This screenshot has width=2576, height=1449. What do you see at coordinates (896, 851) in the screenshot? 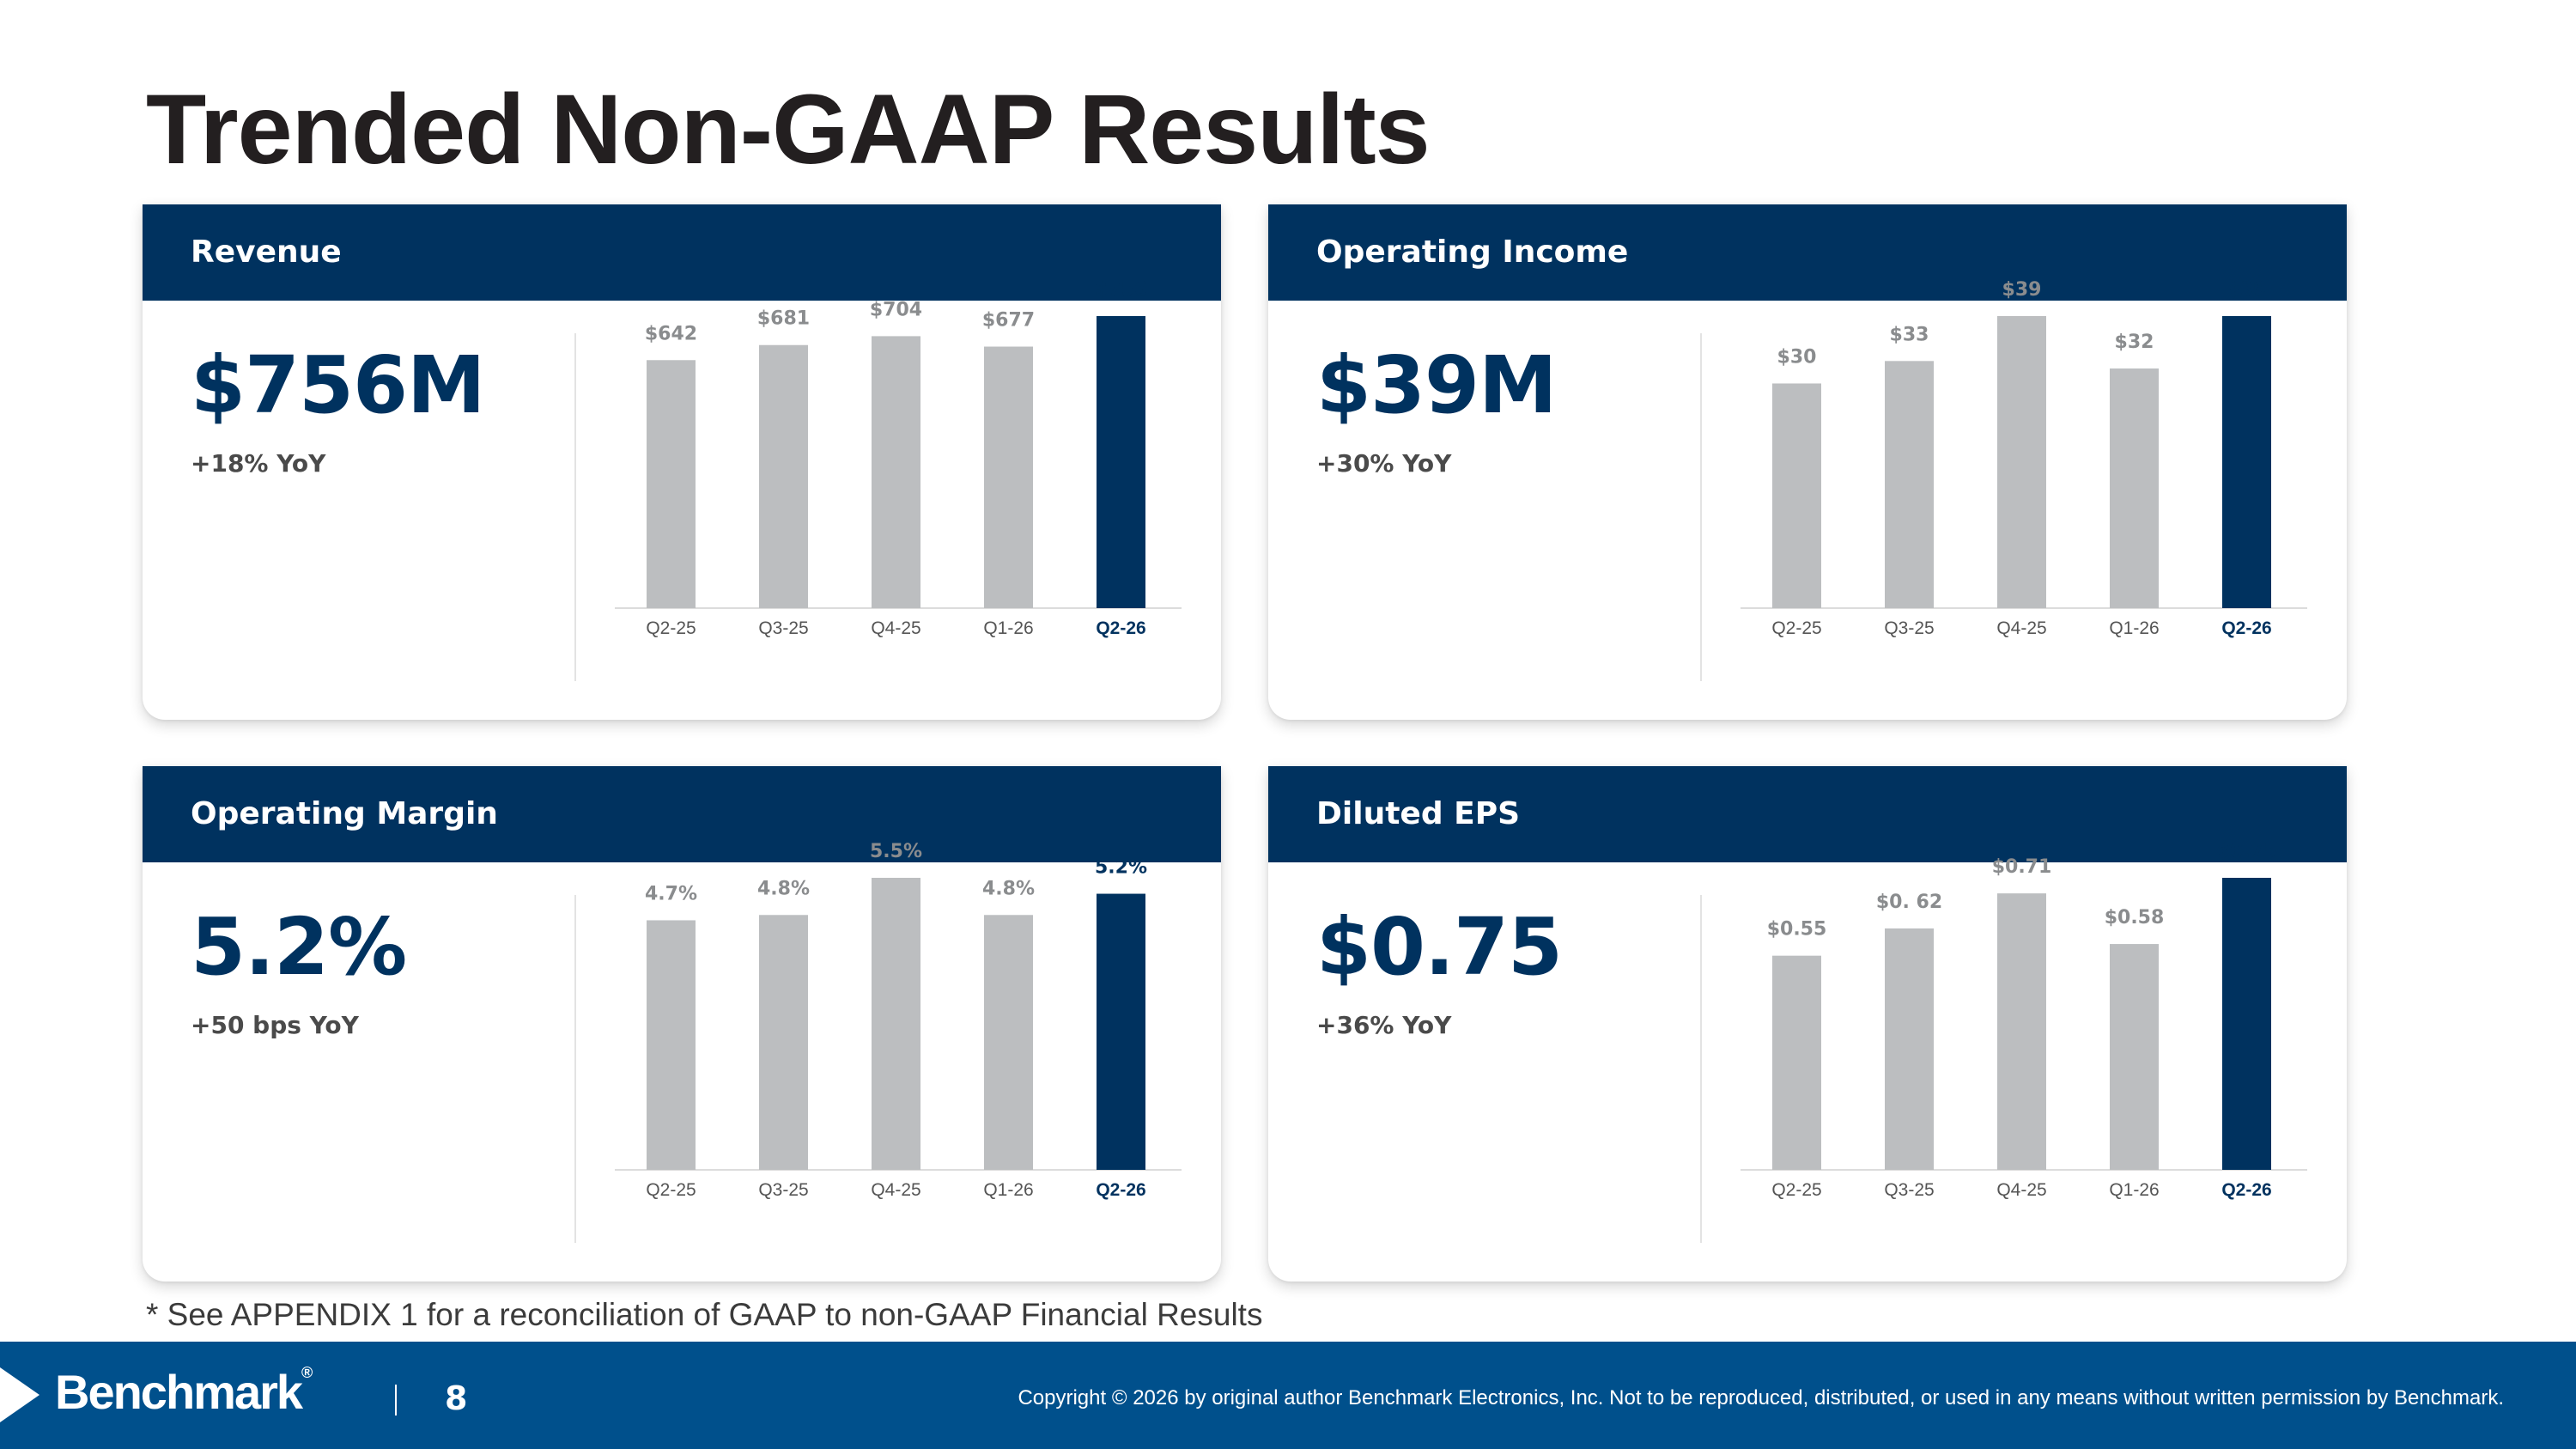
I see `data-label-Q4-25: 5.5%` at bounding box center [896, 851].